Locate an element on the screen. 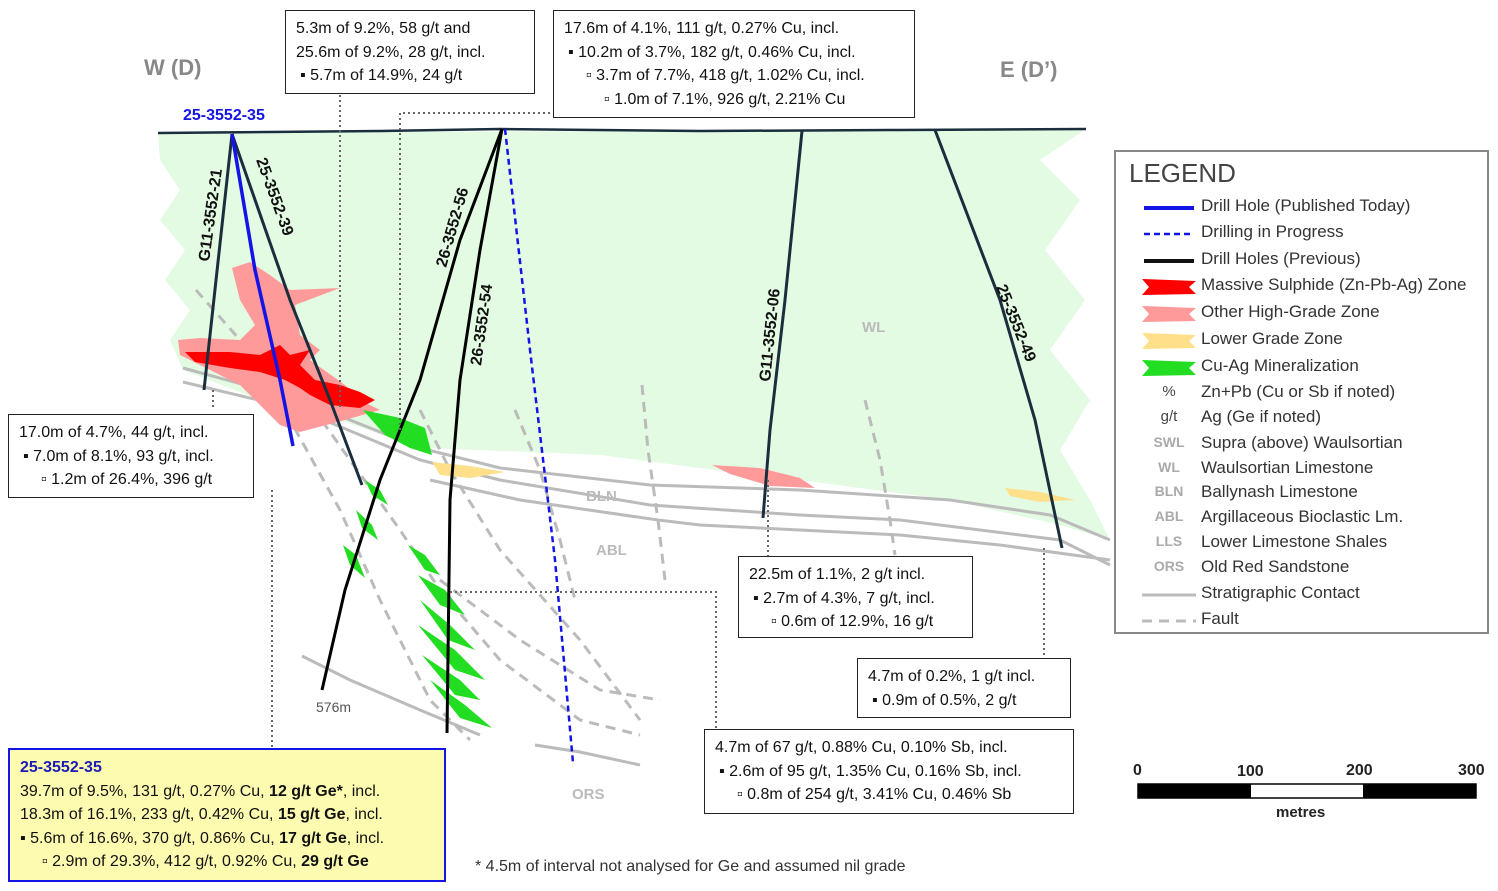  result-line: 22.5m of 1.1%, 2 g/t incl. is located at coordinates (837, 574).